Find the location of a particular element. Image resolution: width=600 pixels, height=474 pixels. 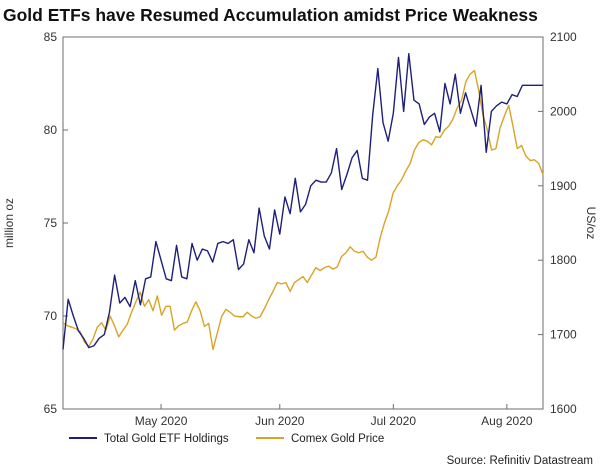

left-tick-label: 85 is located at coordinates (51, 37).